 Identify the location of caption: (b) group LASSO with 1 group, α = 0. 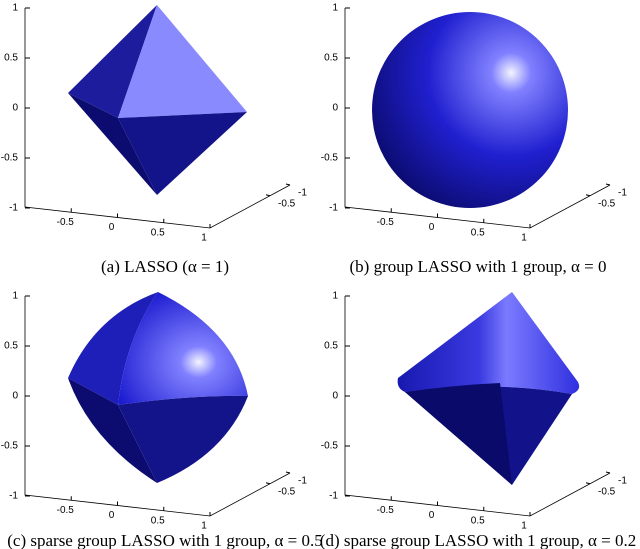
(478, 266).